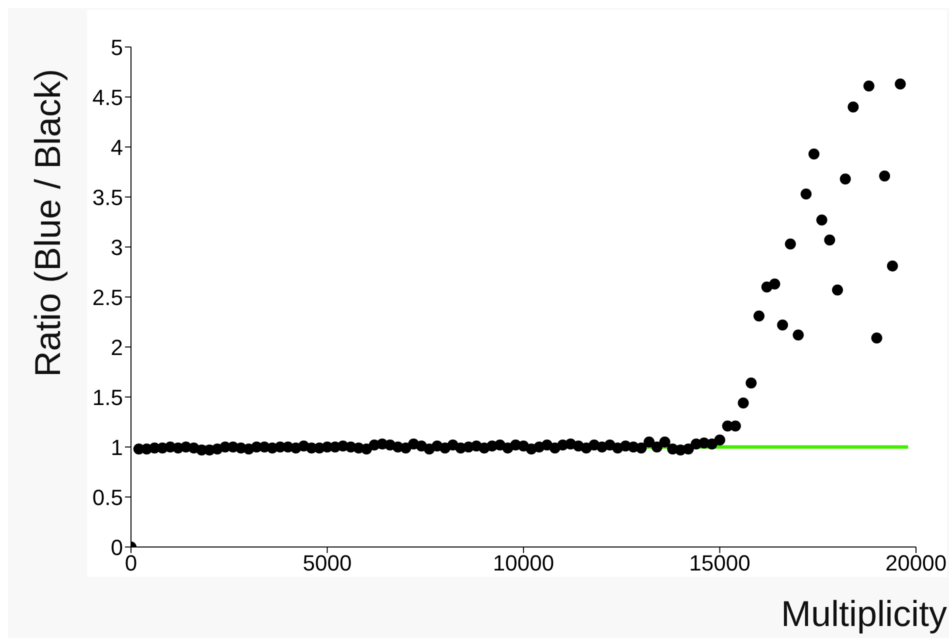 This screenshot has width=949, height=644. I want to click on y-tick-label: 1, so click(116, 447).